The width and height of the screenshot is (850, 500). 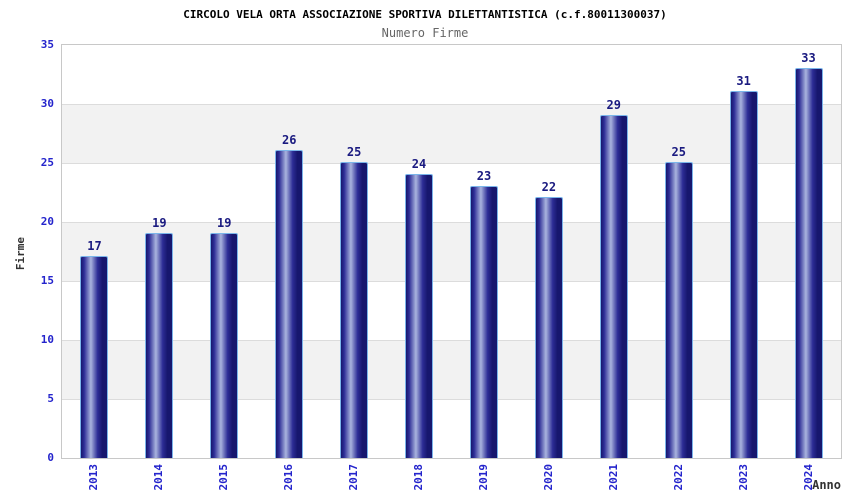 What do you see at coordinates (94, 477) in the screenshot?
I see `x-tick-label: 2013` at bounding box center [94, 477].